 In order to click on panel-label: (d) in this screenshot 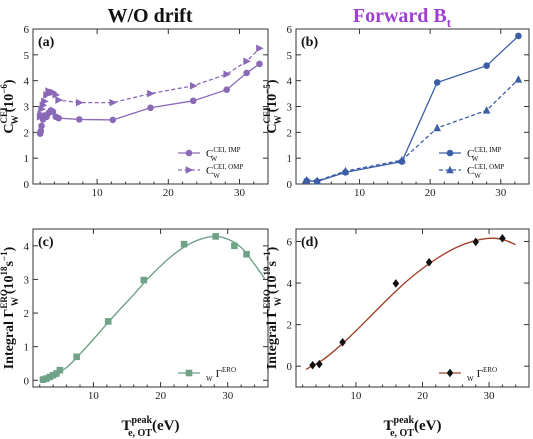, I will do `click(309, 242)`.